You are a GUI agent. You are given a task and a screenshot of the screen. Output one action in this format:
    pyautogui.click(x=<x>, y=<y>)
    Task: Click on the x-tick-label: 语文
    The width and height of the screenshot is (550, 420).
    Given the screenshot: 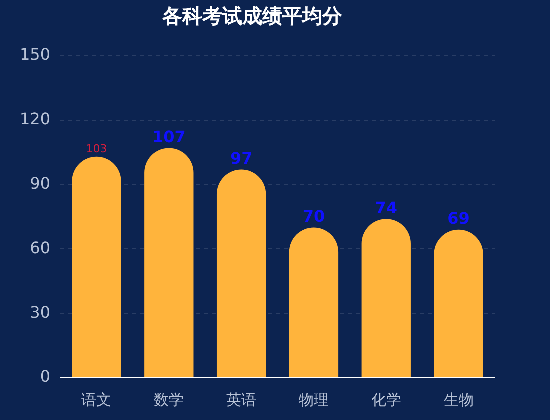 What is the action you would take?
    pyautogui.click(x=97, y=399)
    